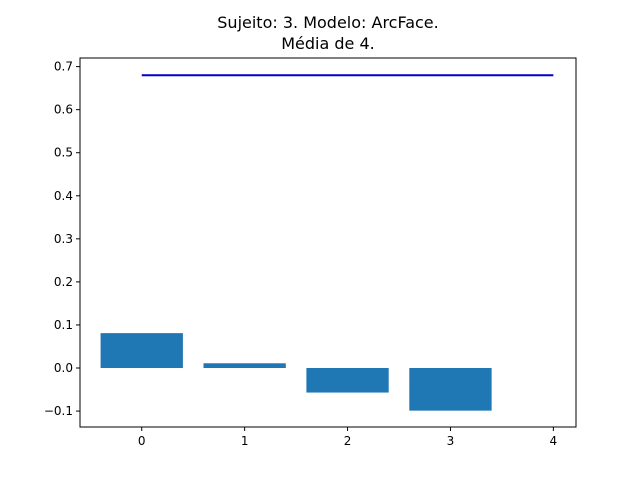 Image resolution: width=640 pixels, height=480 pixels. I want to click on y-axis: −0.1 0.0 0.1 0.2 0.3 0.4 0.5 0.6 0.7, so click(62, 239).